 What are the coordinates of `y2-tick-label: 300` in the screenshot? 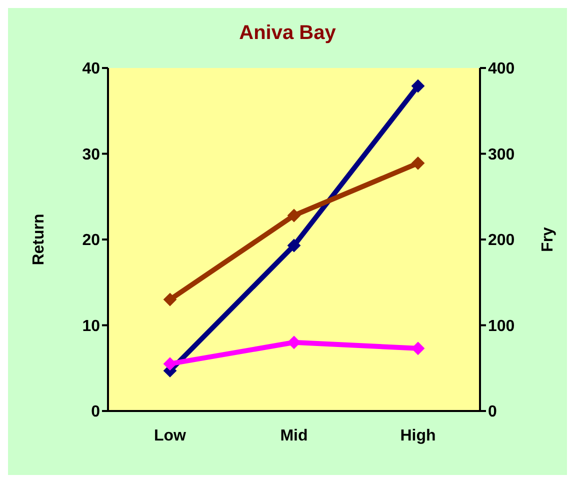 It's located at (501, 155).